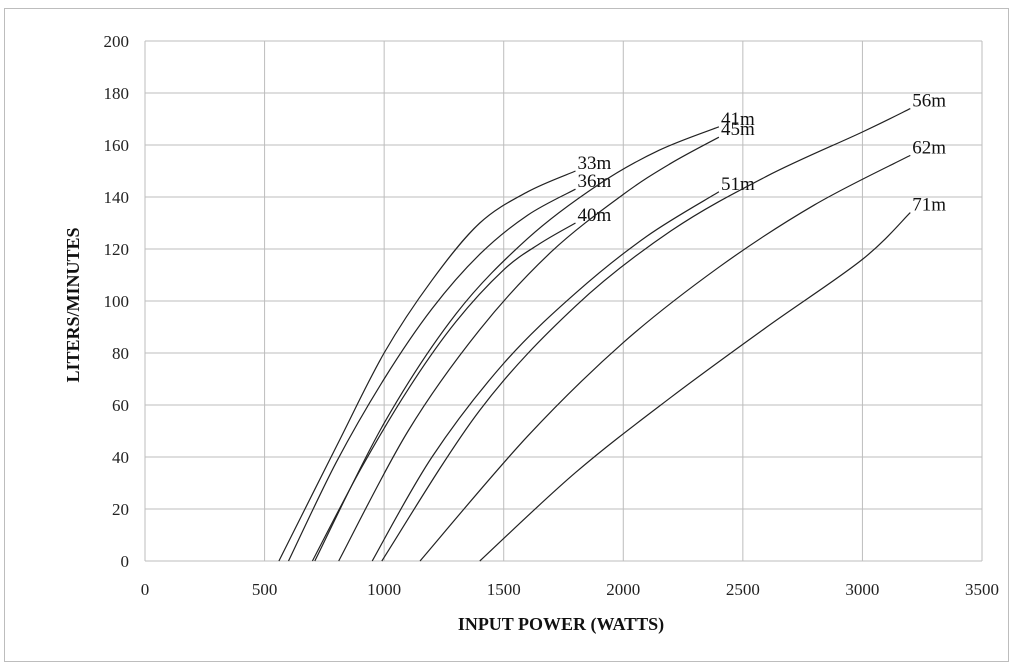  Describe the element at coordinates (120, 405) in the screenshot. I see `y-tick-label: 60` at that location.